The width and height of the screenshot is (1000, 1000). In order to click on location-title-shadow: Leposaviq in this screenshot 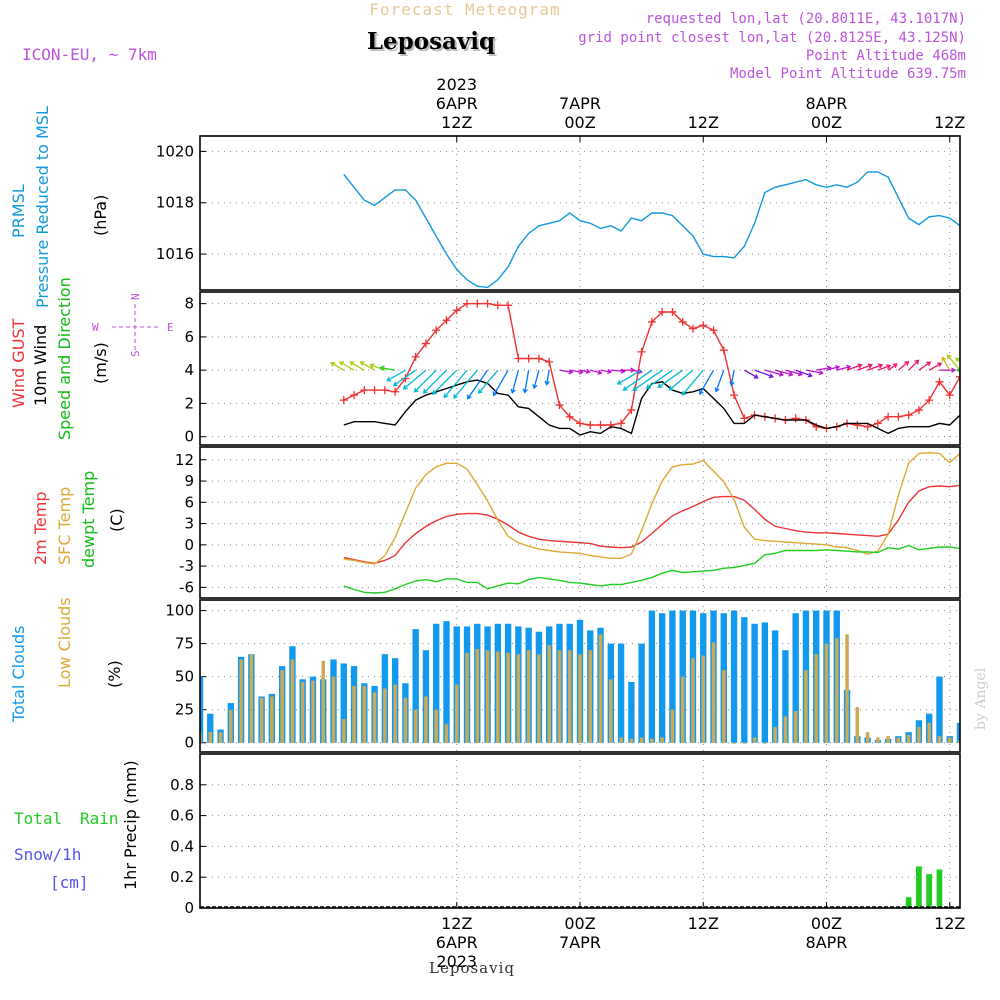, I will do `click(433, 43)`.